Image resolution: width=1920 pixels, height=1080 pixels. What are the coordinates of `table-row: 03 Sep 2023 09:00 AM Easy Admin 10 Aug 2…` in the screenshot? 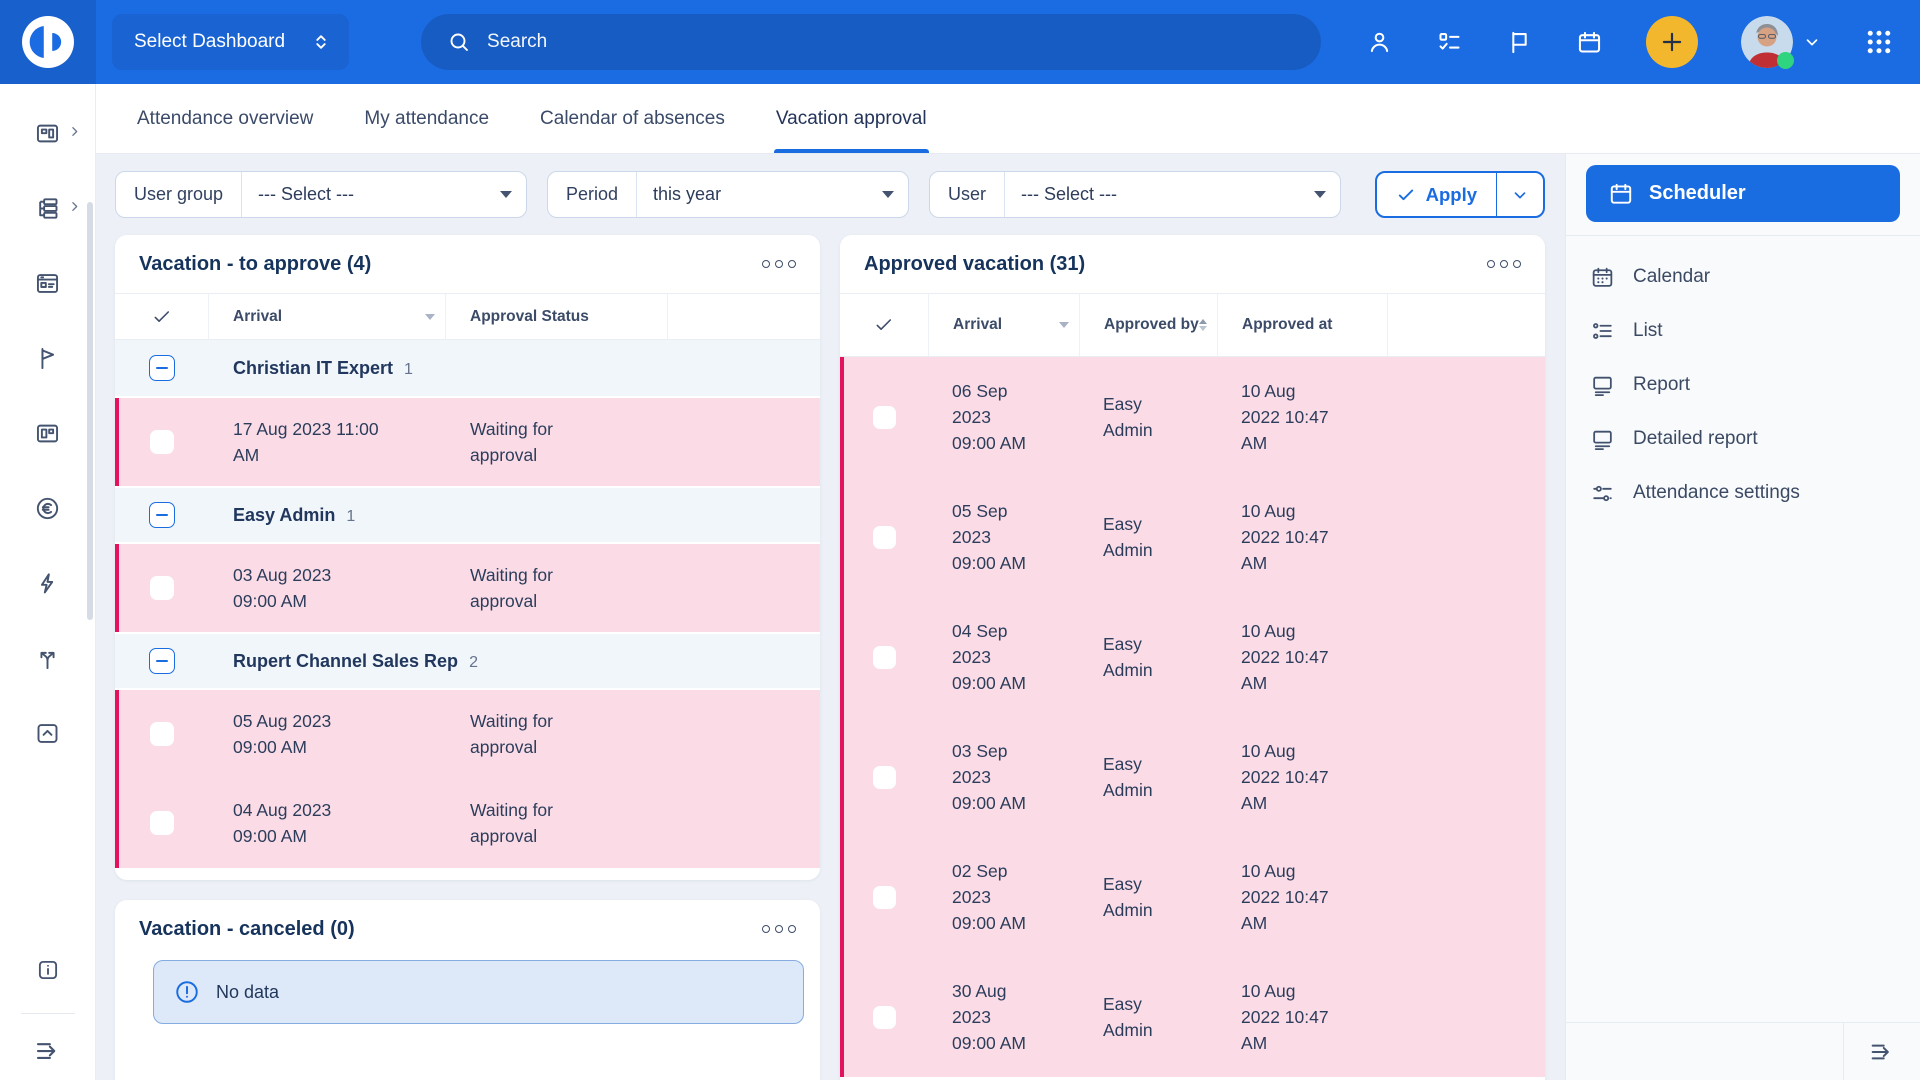 It's located at (1192, 777).